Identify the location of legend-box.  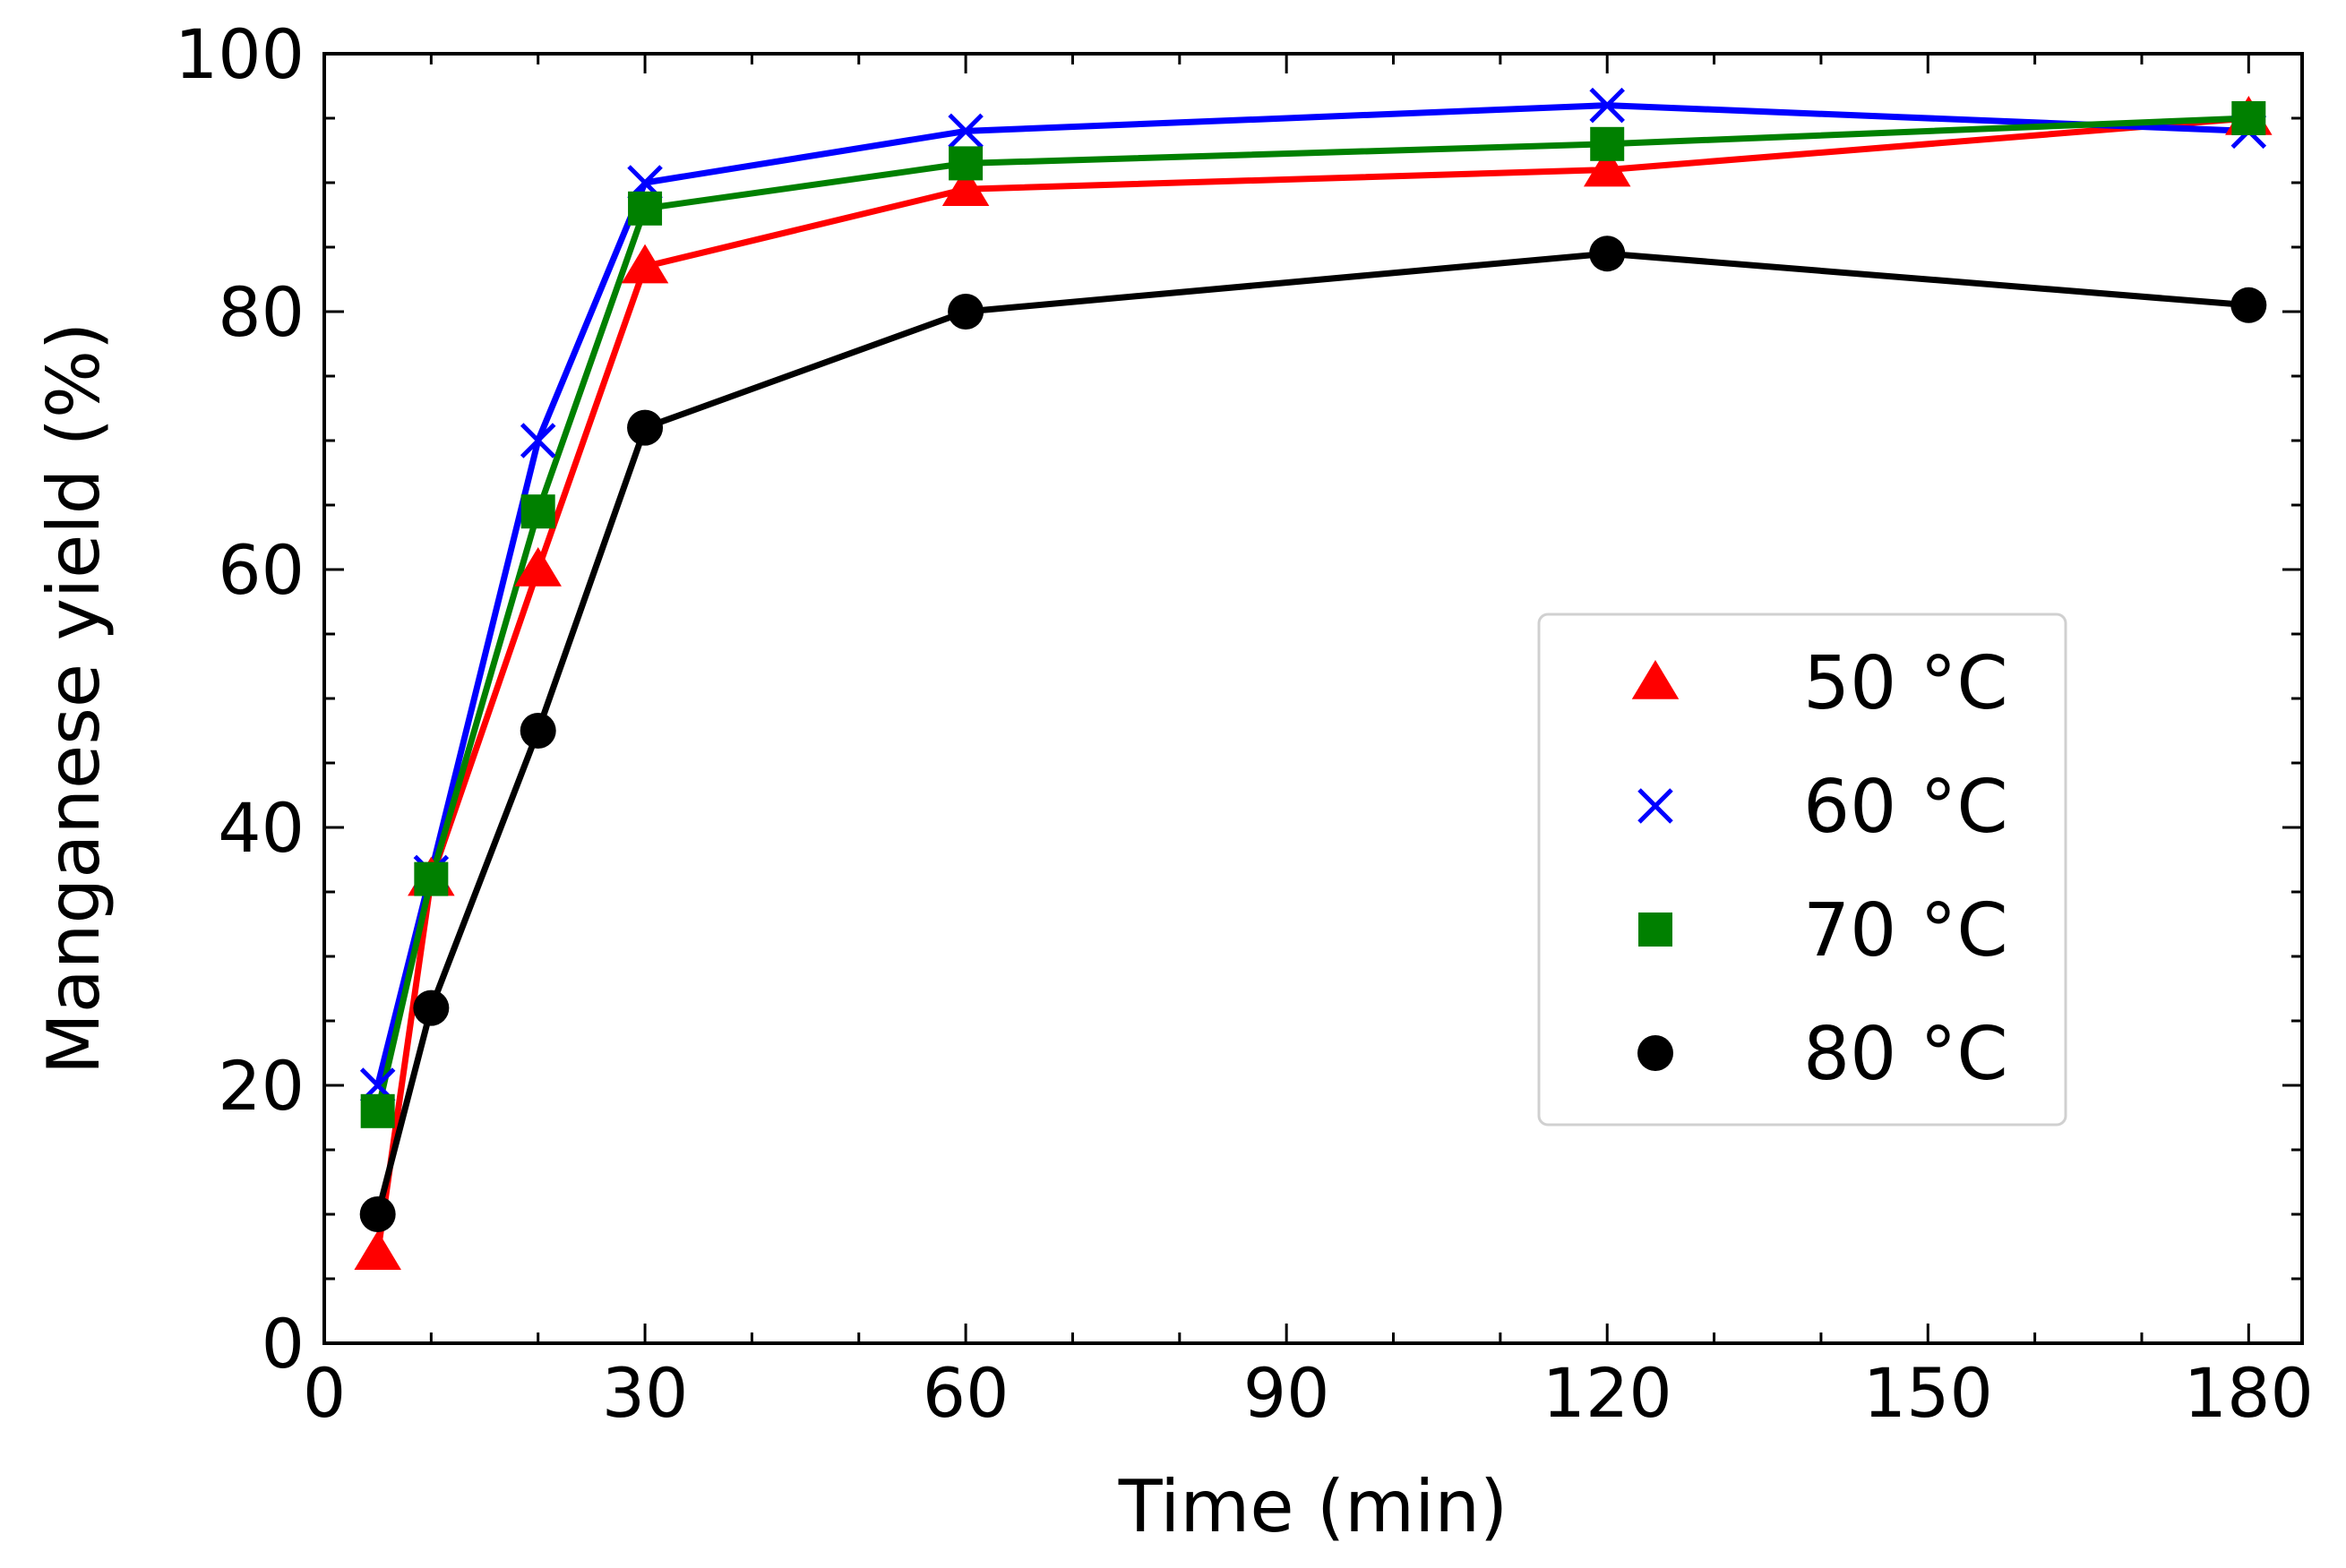
(1802, 870).